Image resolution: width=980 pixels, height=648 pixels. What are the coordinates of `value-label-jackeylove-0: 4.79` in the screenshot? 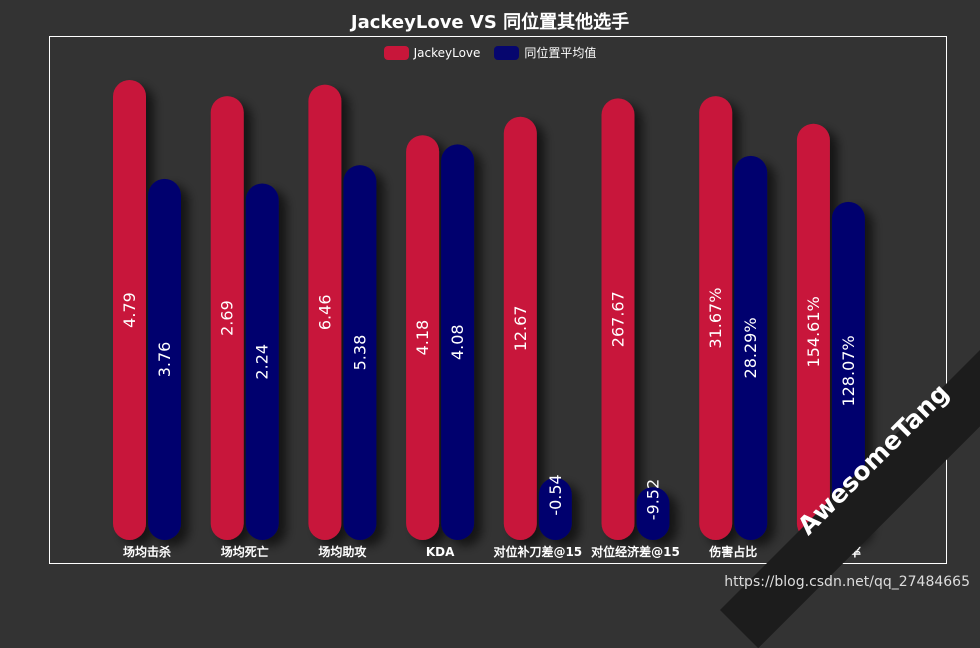 It's located at (129, 310).